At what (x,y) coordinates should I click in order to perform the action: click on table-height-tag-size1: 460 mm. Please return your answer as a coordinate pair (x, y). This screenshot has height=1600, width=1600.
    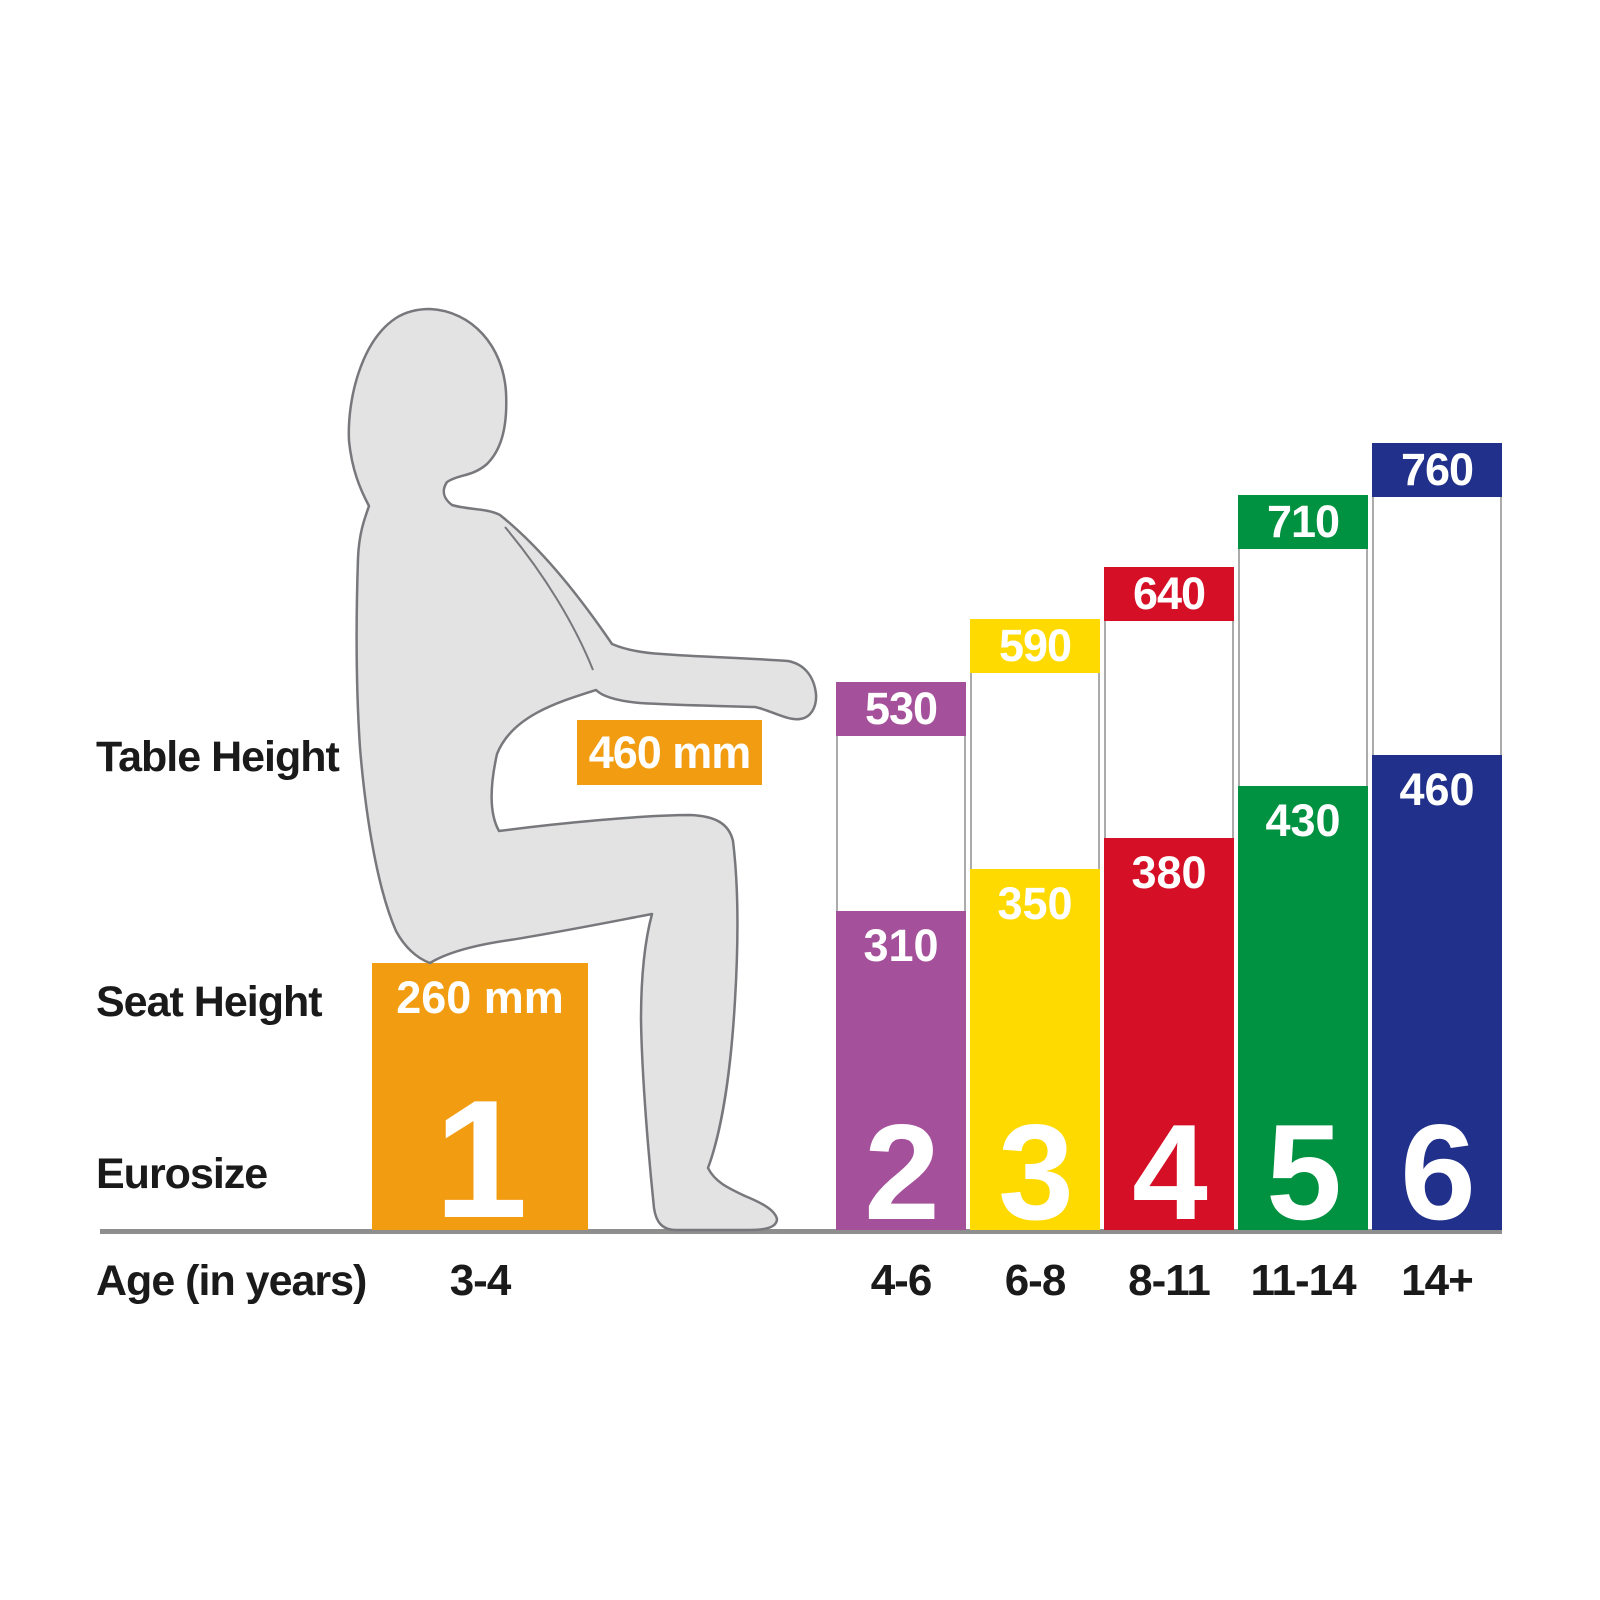
    Looking at the image, I should click on (669, 752).